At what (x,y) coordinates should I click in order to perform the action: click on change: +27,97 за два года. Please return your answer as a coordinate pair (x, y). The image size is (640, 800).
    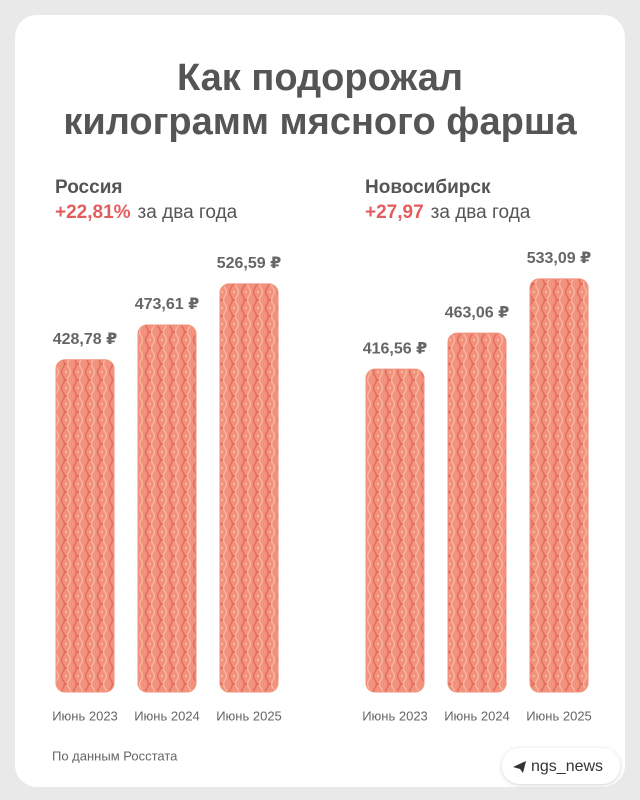
    Looking at the image, I should click on (448, 212).